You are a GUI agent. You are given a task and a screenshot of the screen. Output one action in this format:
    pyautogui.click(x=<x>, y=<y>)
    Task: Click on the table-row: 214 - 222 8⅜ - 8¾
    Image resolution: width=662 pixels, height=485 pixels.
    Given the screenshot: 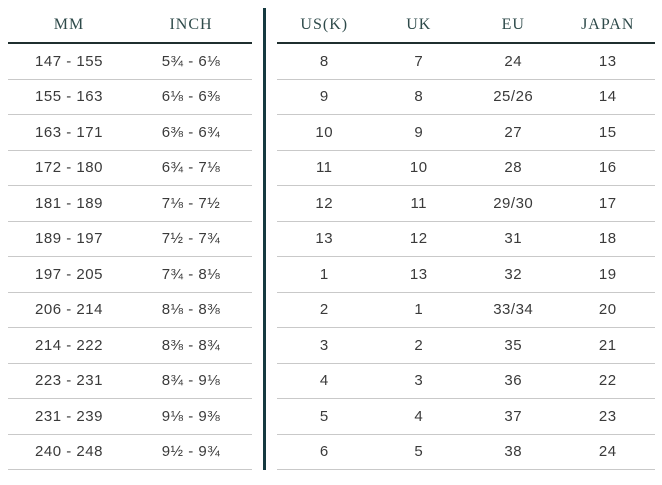 What is the action you would take?
    pyautogui.click(x=130, y=345)
    